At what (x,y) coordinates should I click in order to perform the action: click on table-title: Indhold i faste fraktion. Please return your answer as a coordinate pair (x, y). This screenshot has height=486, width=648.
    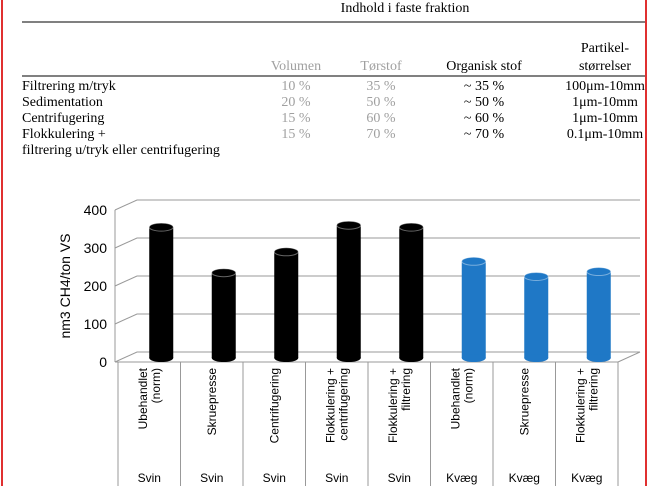
    Looking at the image, I should click on (405, 8).